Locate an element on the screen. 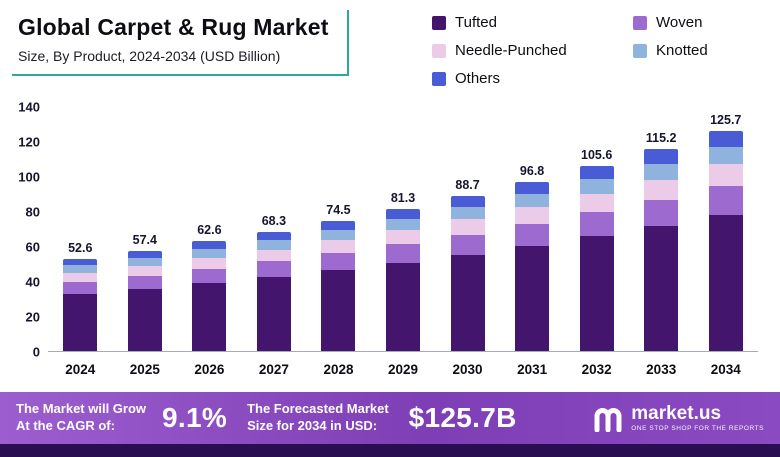  chart-legend: Tufted Woven Needle-Punched Knotted Others is located at coordinates (595, 48).